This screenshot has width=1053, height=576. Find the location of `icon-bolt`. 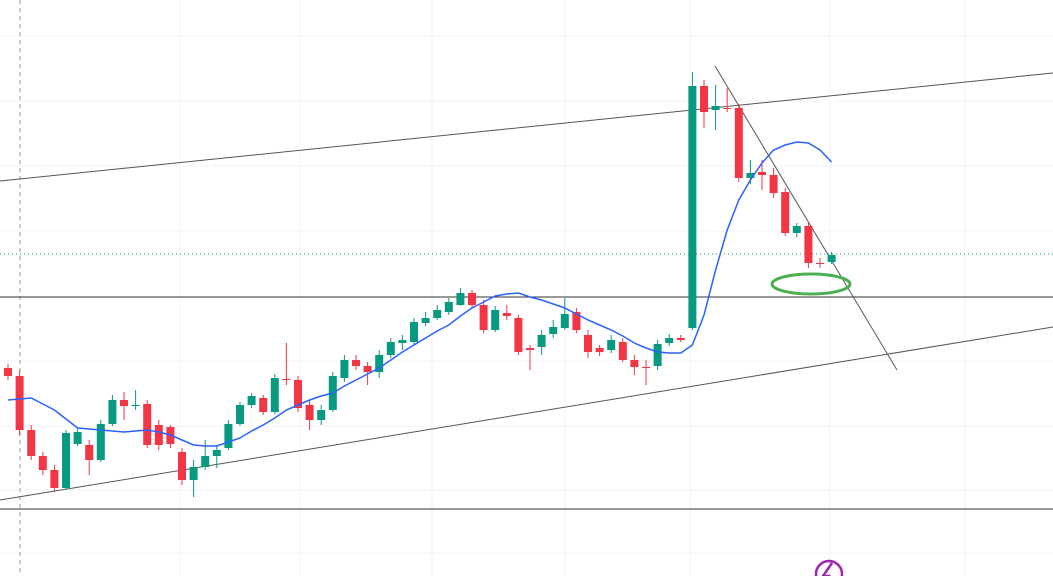

icon-bolt is located at coordinates (827, 569).